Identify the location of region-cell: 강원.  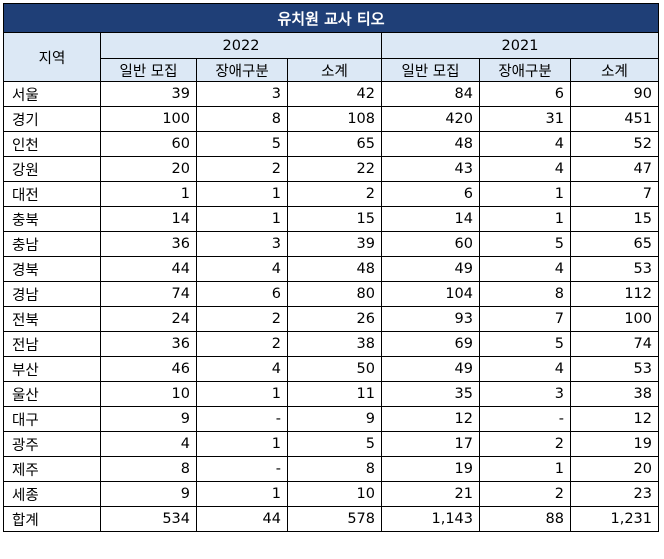
(52, 169).